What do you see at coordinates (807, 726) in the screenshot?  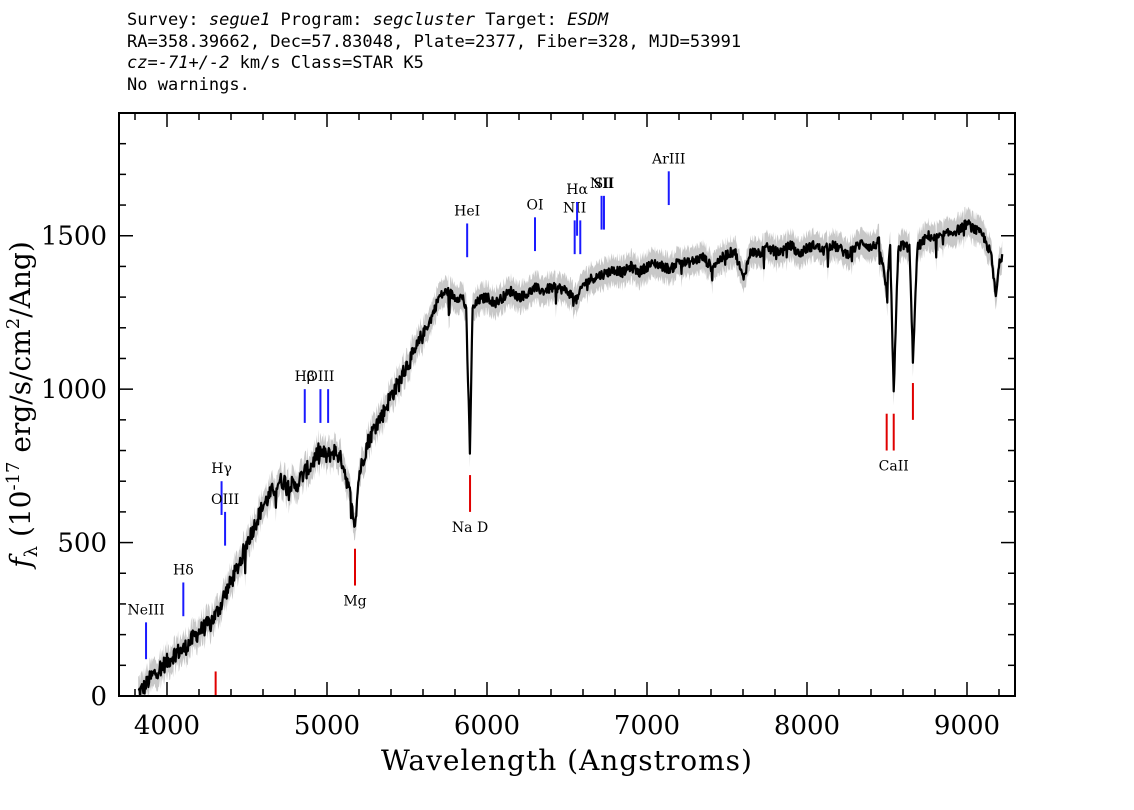 I see `x-tick-label: 8000` at bounding box center [807, 726].